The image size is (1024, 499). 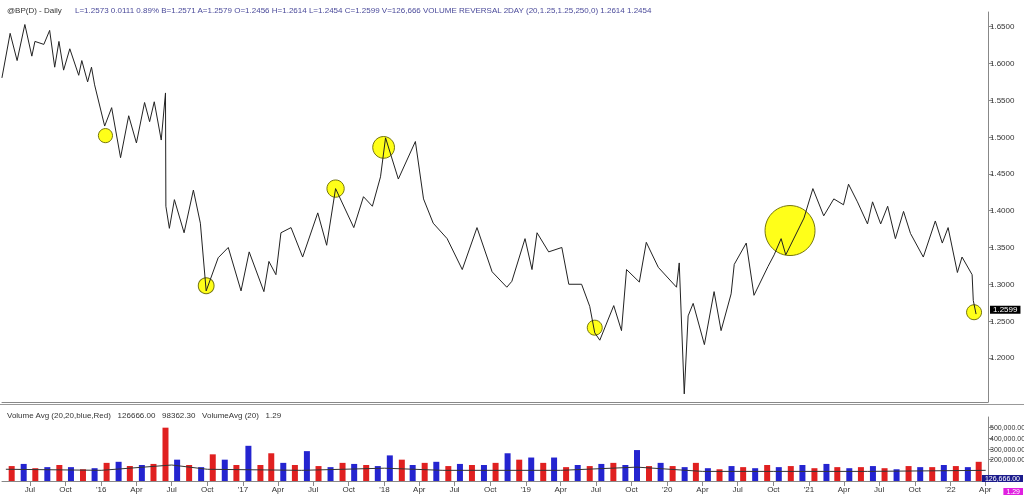 I want to click on y-tick-label: 1.5000, so click(x=1003, y=137).